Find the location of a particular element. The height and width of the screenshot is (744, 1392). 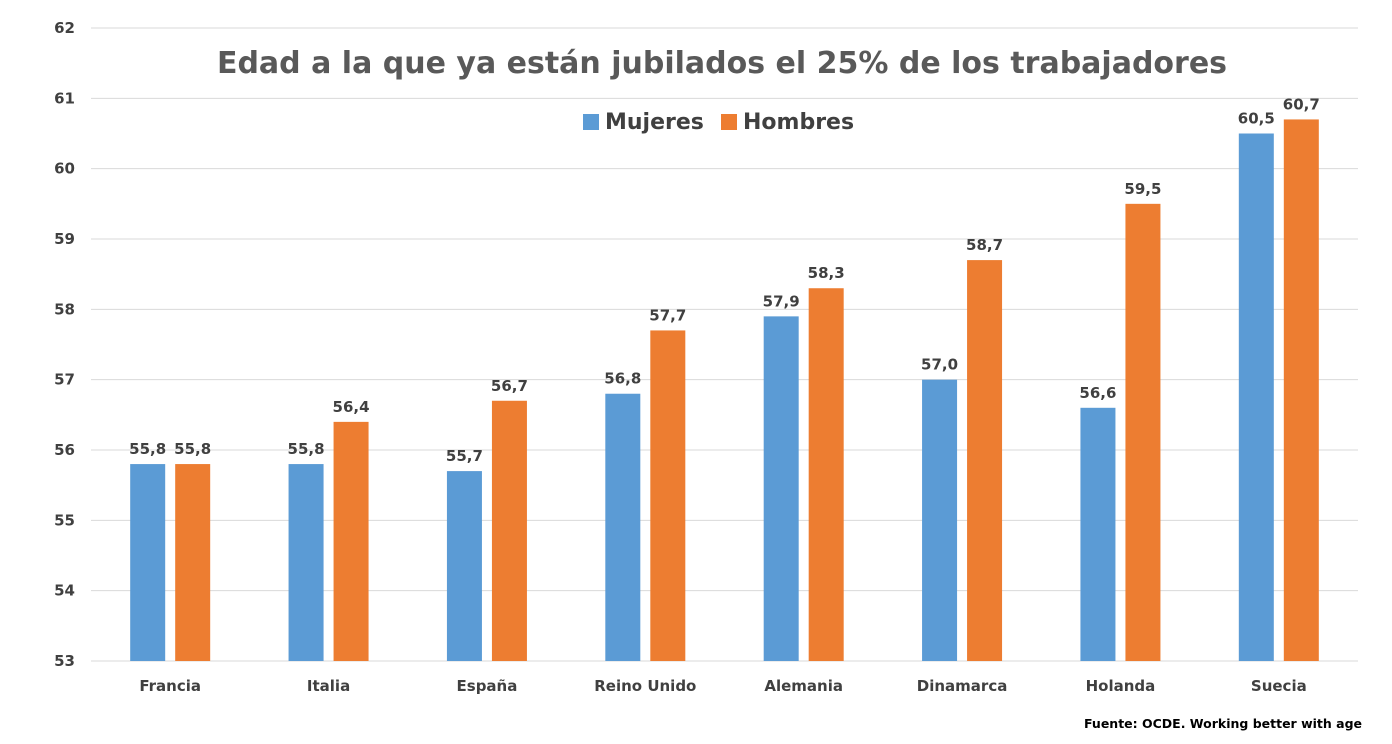

data-label-hombres-1: 56,4 is located at coordinates (351, 407).